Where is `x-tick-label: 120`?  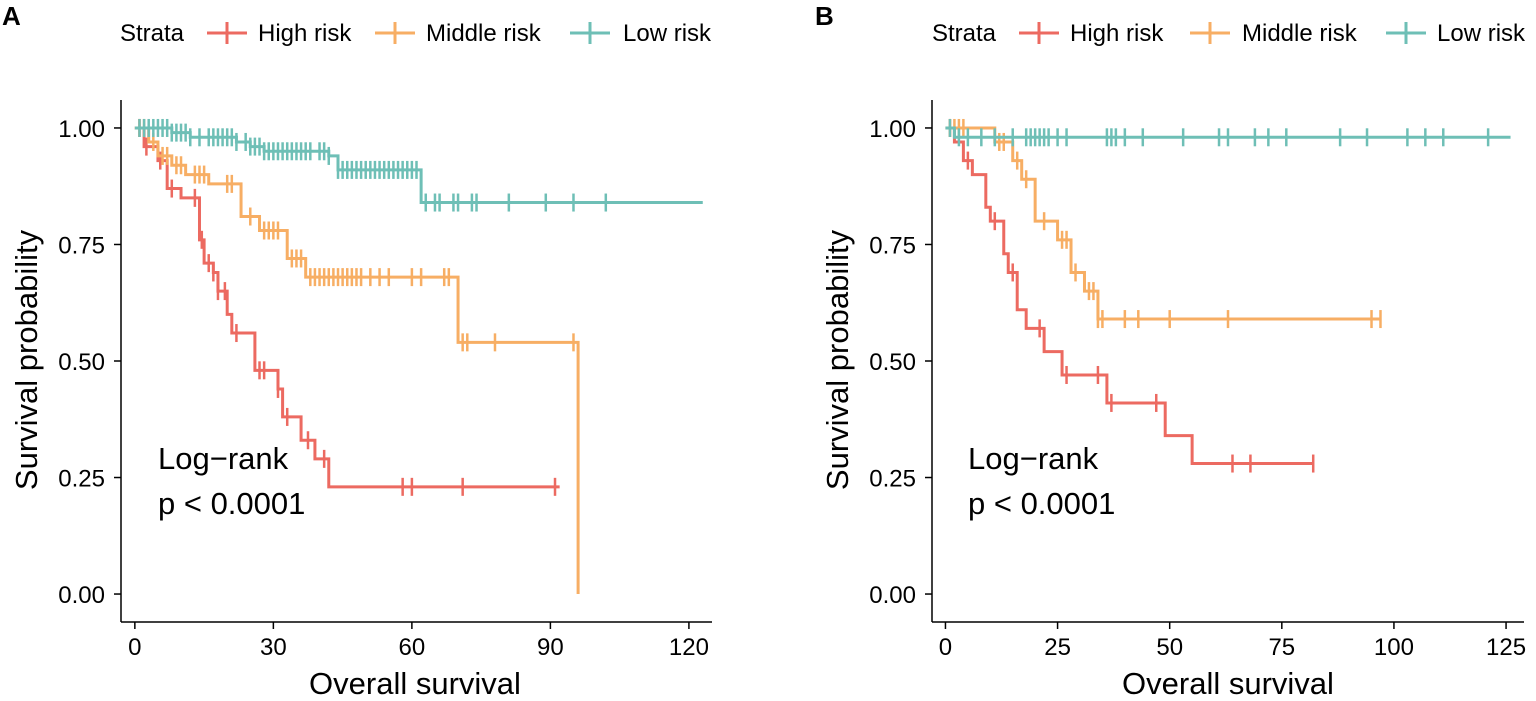
x-tick-label: 120 is located at coordinates (689, 647).